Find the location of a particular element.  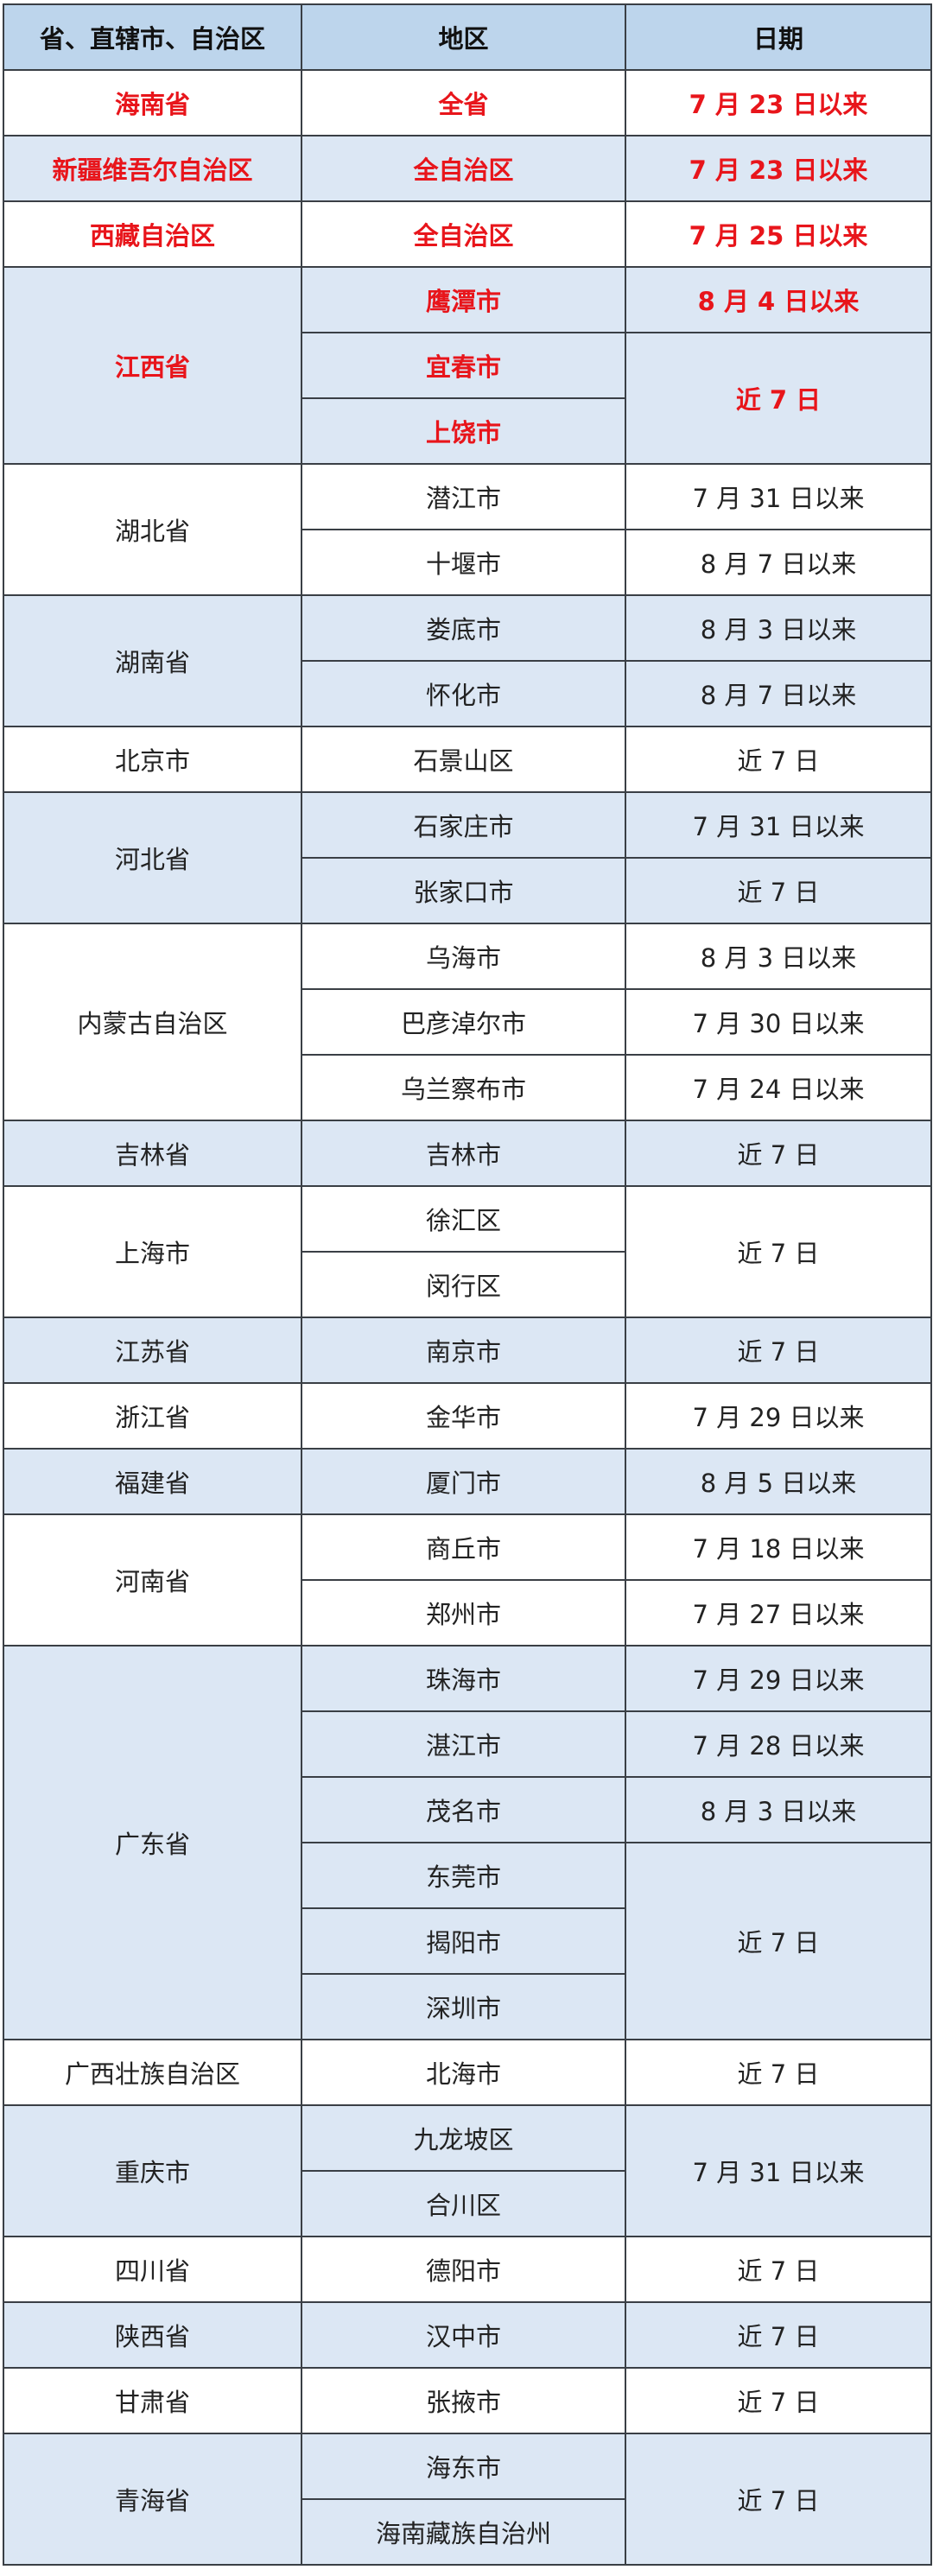

table-row: 上海市 徐汇区近 7 日 is located at coordinates (468, 1251).